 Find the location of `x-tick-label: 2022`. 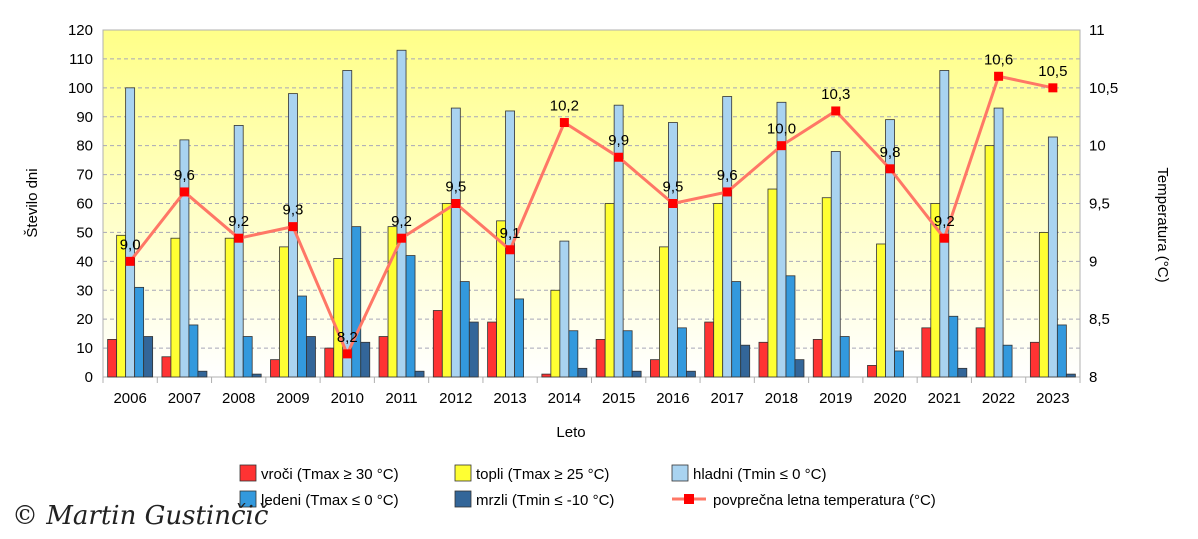

x-tick-label: 2022 is located at coordinates (998, 398).